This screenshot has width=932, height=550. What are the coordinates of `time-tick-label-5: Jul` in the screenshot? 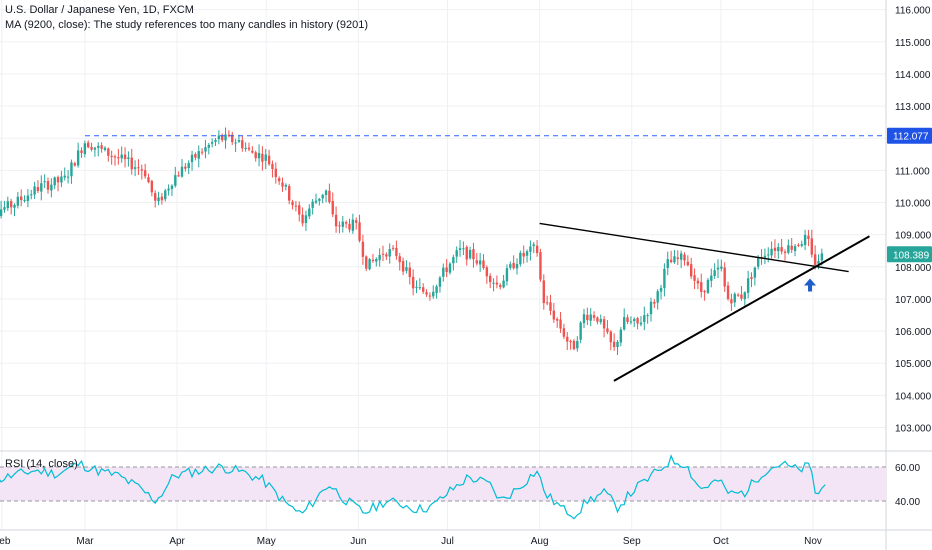 It's located at (447, 541).